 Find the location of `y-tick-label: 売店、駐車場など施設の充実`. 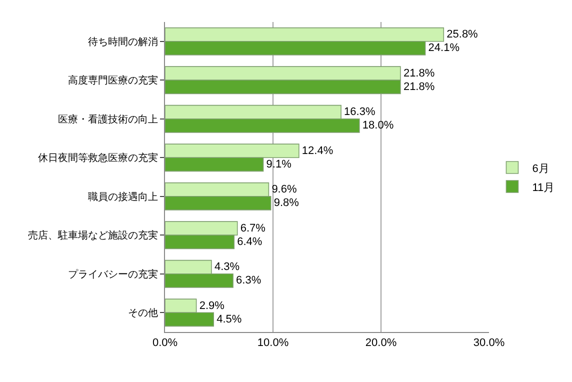

y-tick-label: 売店、駐車場など施設の充実 is located at coordinates (93, 236).